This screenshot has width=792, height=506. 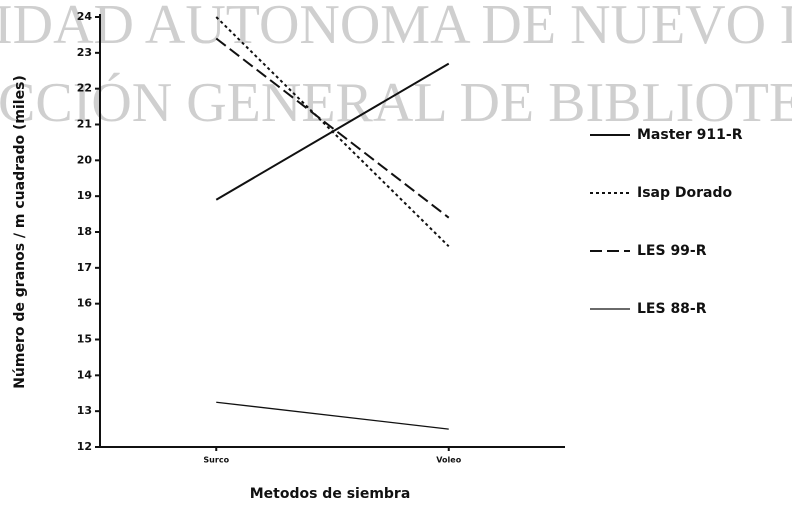 I want to click on legend-label: Master 911-R, so click(x=690, y=135).